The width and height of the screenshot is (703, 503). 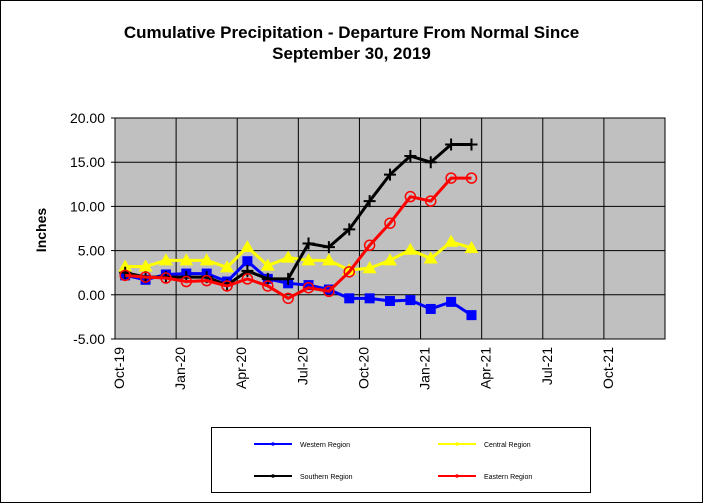 What do you see at coordinates (91, 251) in the screenshot?
I see `y-tick-label: 5.00` at bounding box center [91, 251].